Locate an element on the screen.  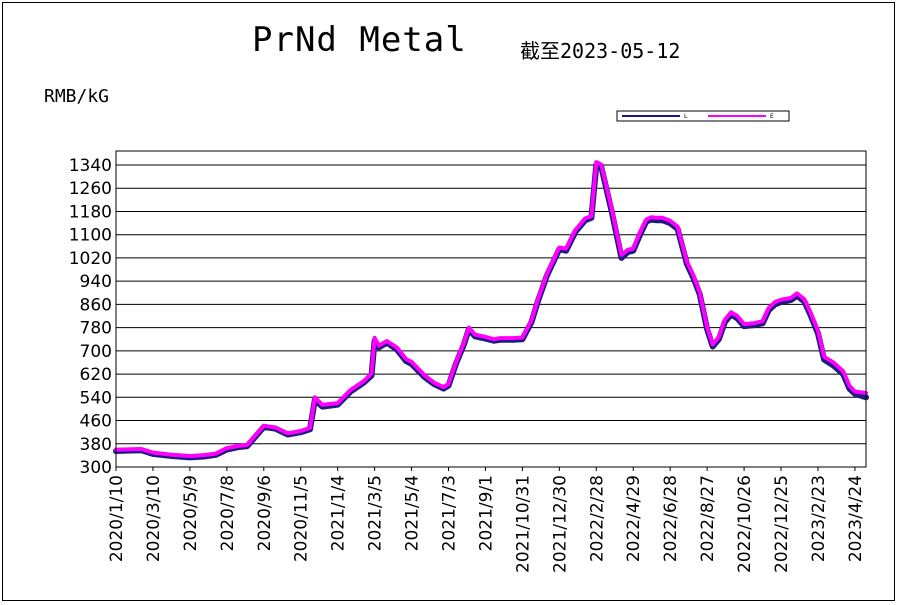
x-tick-label: 2020/3/10 is located at coordinates (154, 518).